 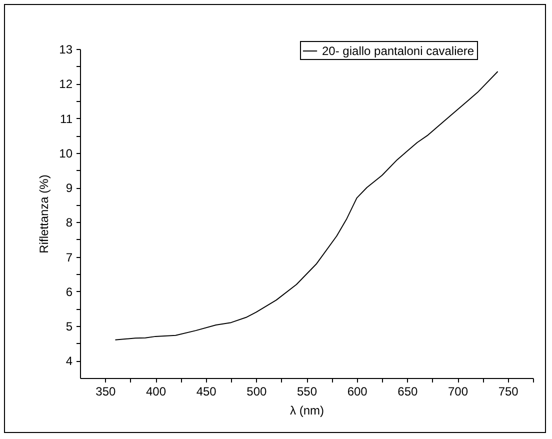 What do you see at coordinates (69, 188) in the screenshot?
I see `y-tick-label: 9` at bounding box center [69, 188].